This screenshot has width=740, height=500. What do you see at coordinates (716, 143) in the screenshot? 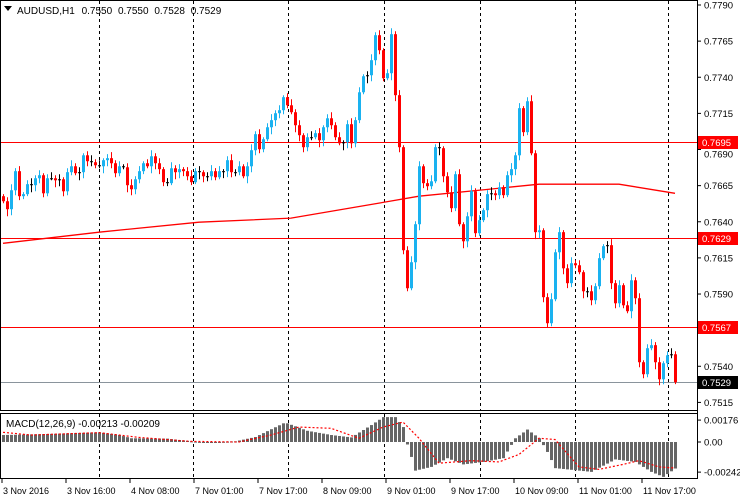
I see `level-price-label: 0.7695` at bounding box center [716, 143].